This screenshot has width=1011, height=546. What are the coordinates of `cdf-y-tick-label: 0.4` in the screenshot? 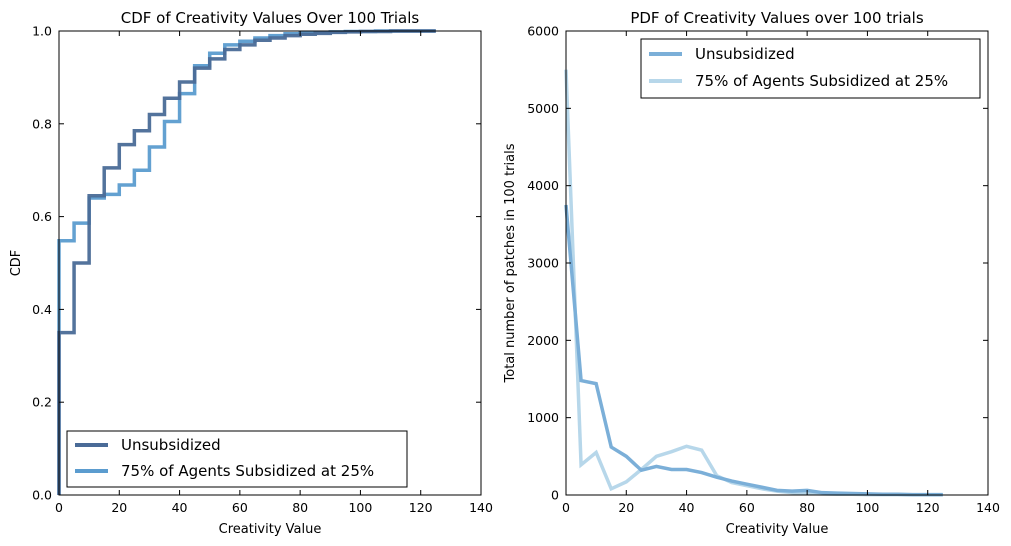 It's located at (42, 309).